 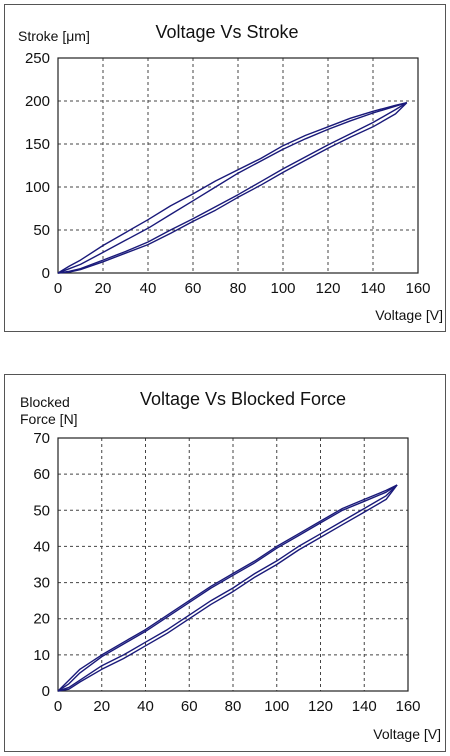 What do you see at coordinates (54, 36) in the screenshot?
I see `y-axis-label: Stroke [μm]` at bounding box center [54, 36].